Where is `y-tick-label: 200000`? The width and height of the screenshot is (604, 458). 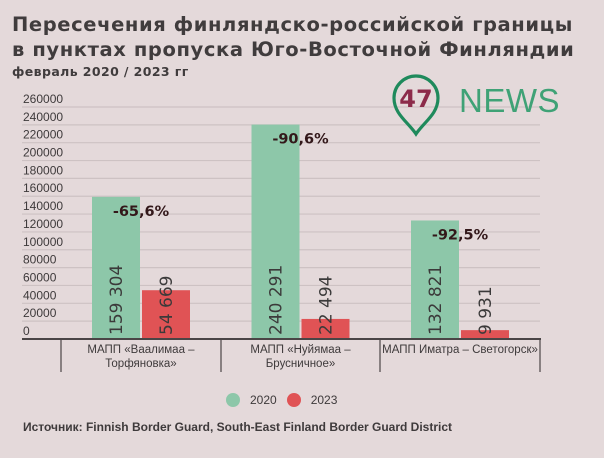 y-tick-label: 200000 is located at coordinates (43, 153).